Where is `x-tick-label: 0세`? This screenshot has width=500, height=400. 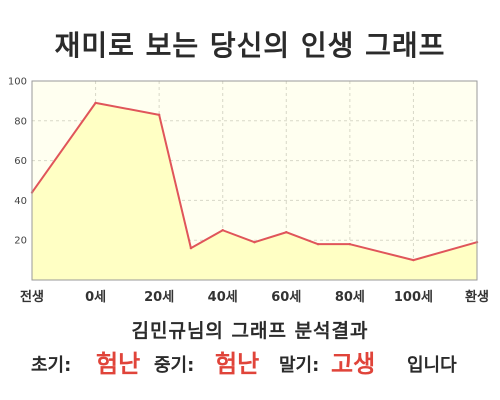
x-tick-label: 0세 is located at coordinates (95, 297).